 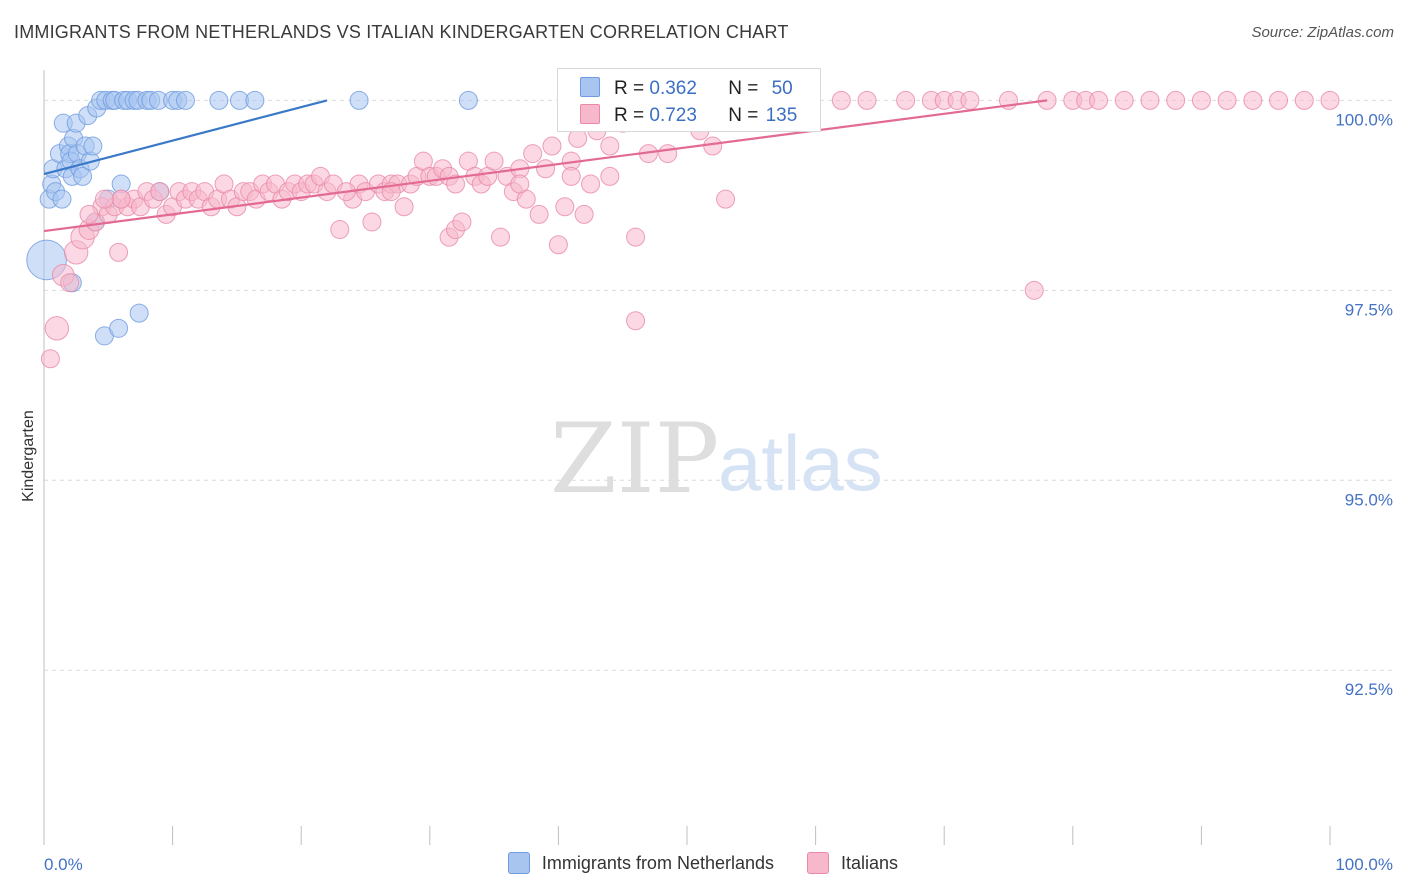 I want to click on series-legend: Immigrants from Netherlands Italians, so click(x=703, y=865).